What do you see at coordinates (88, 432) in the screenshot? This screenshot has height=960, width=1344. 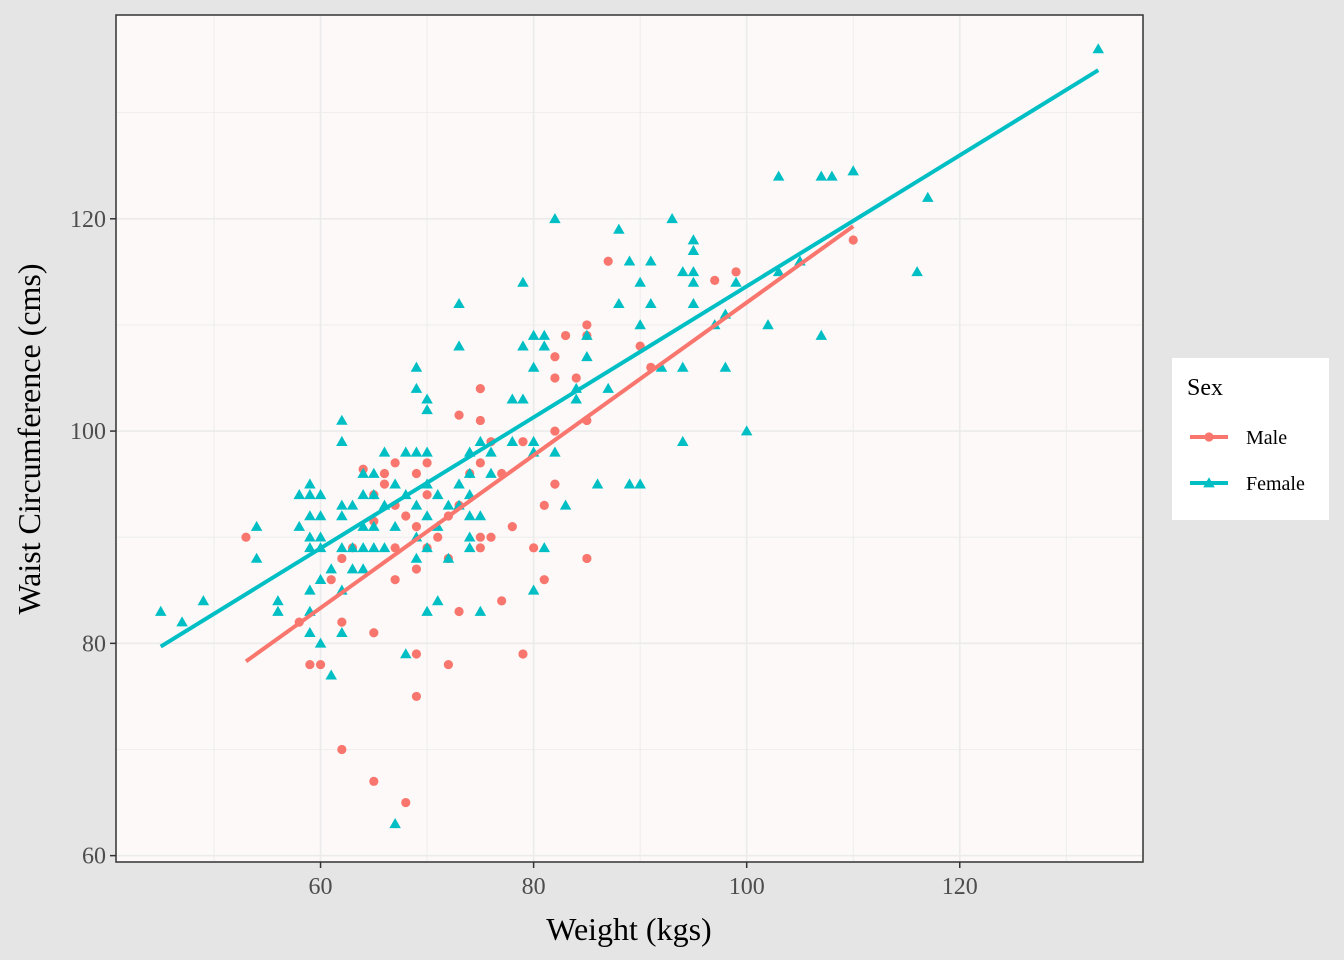 I see `y-tick-label: 100` at bounding box center [88, 432].